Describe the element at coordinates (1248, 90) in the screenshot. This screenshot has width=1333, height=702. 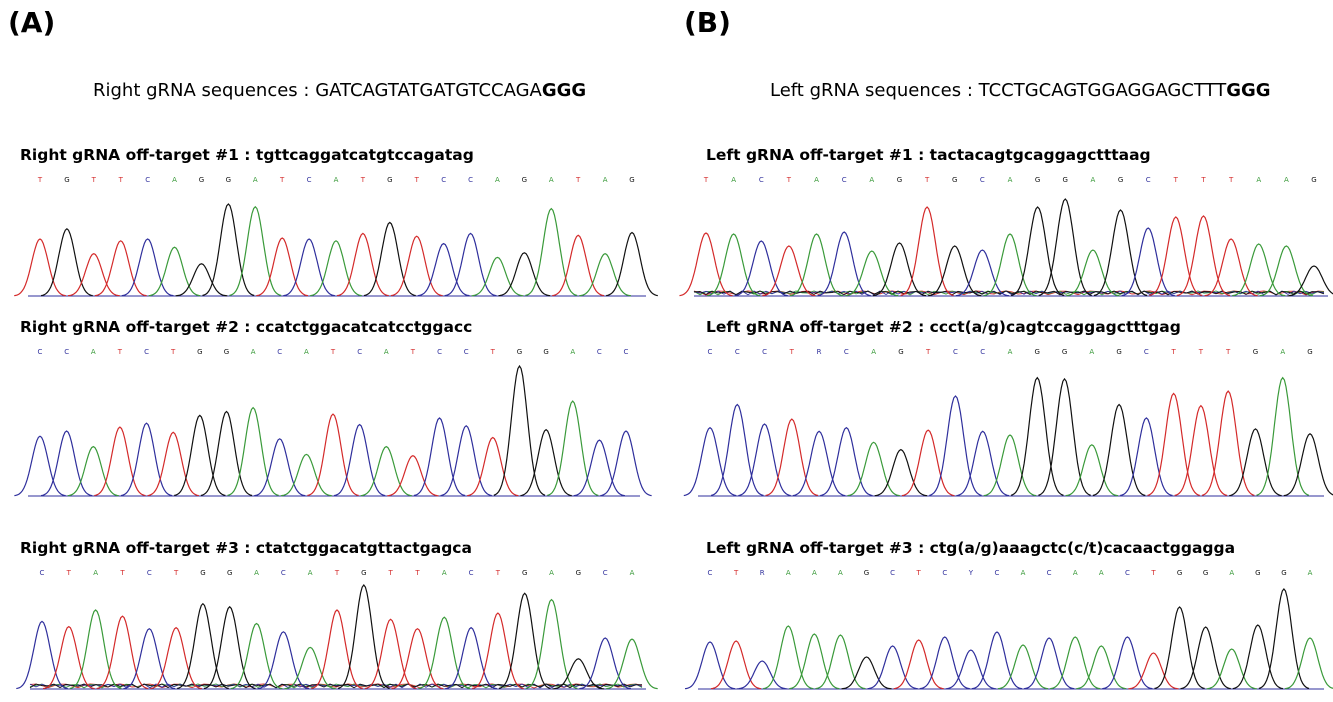
I see `pam-sequence: GGG` at that location.